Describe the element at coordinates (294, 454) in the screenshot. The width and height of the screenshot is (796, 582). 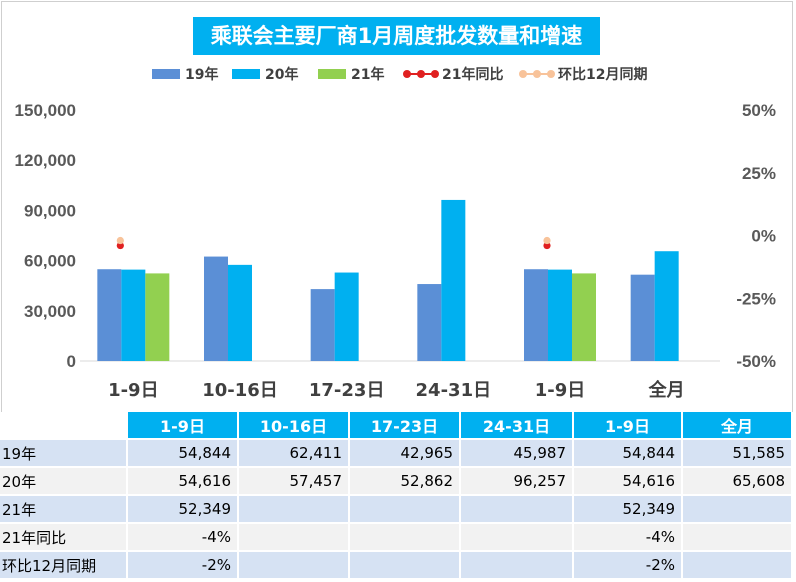
I see `table-cell: 62,411` at that location.